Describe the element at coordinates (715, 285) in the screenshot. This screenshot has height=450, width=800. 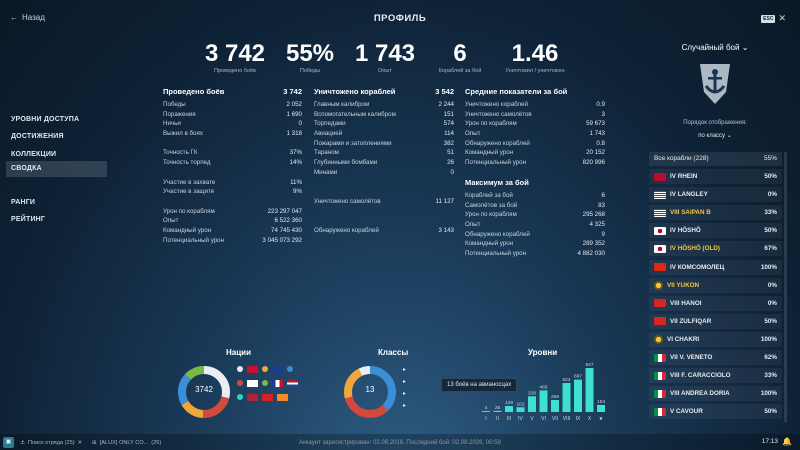
I see `ship-row: VII YUKON 0%` at that location.